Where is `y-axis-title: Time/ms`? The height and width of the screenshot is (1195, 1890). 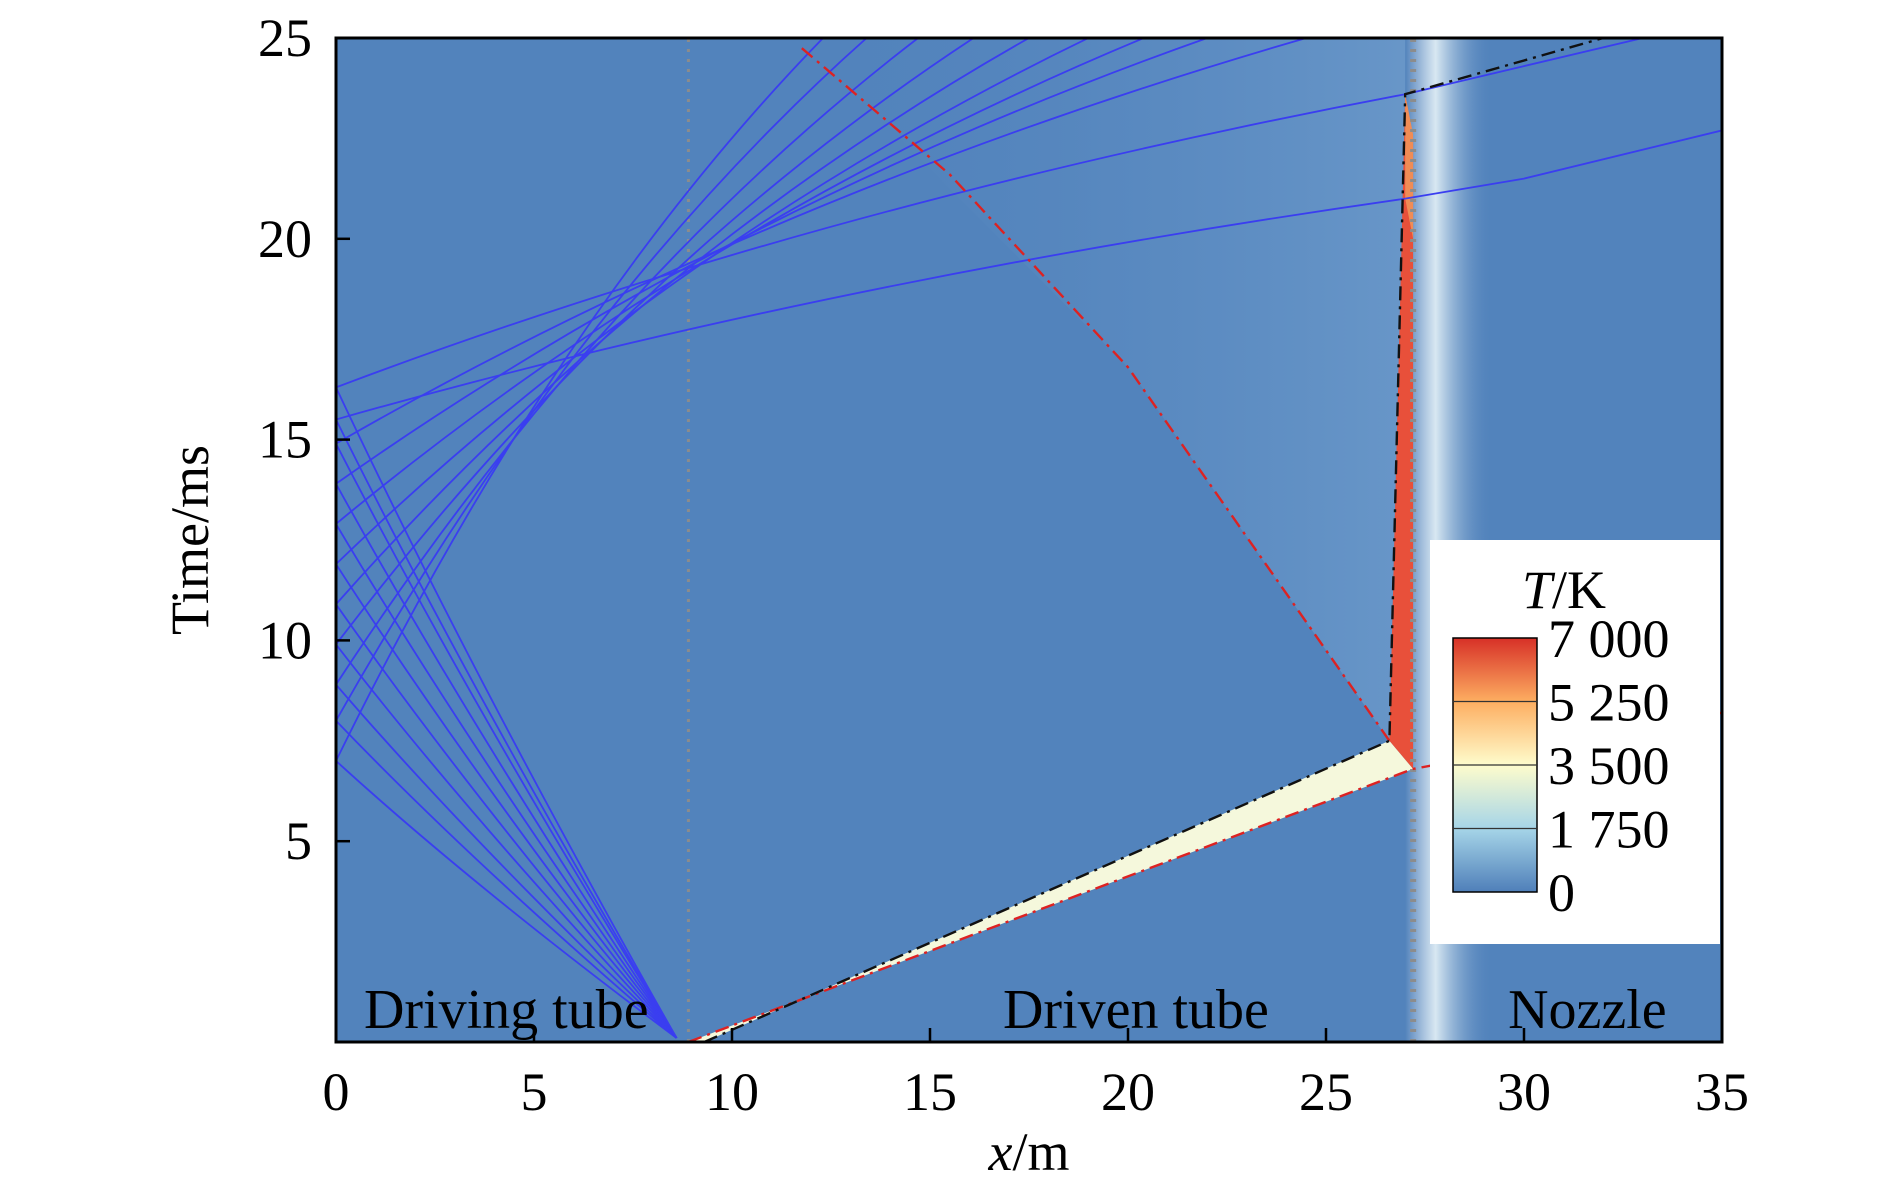 y-axis-title: Time/ms is located at coordinates (190, 540).